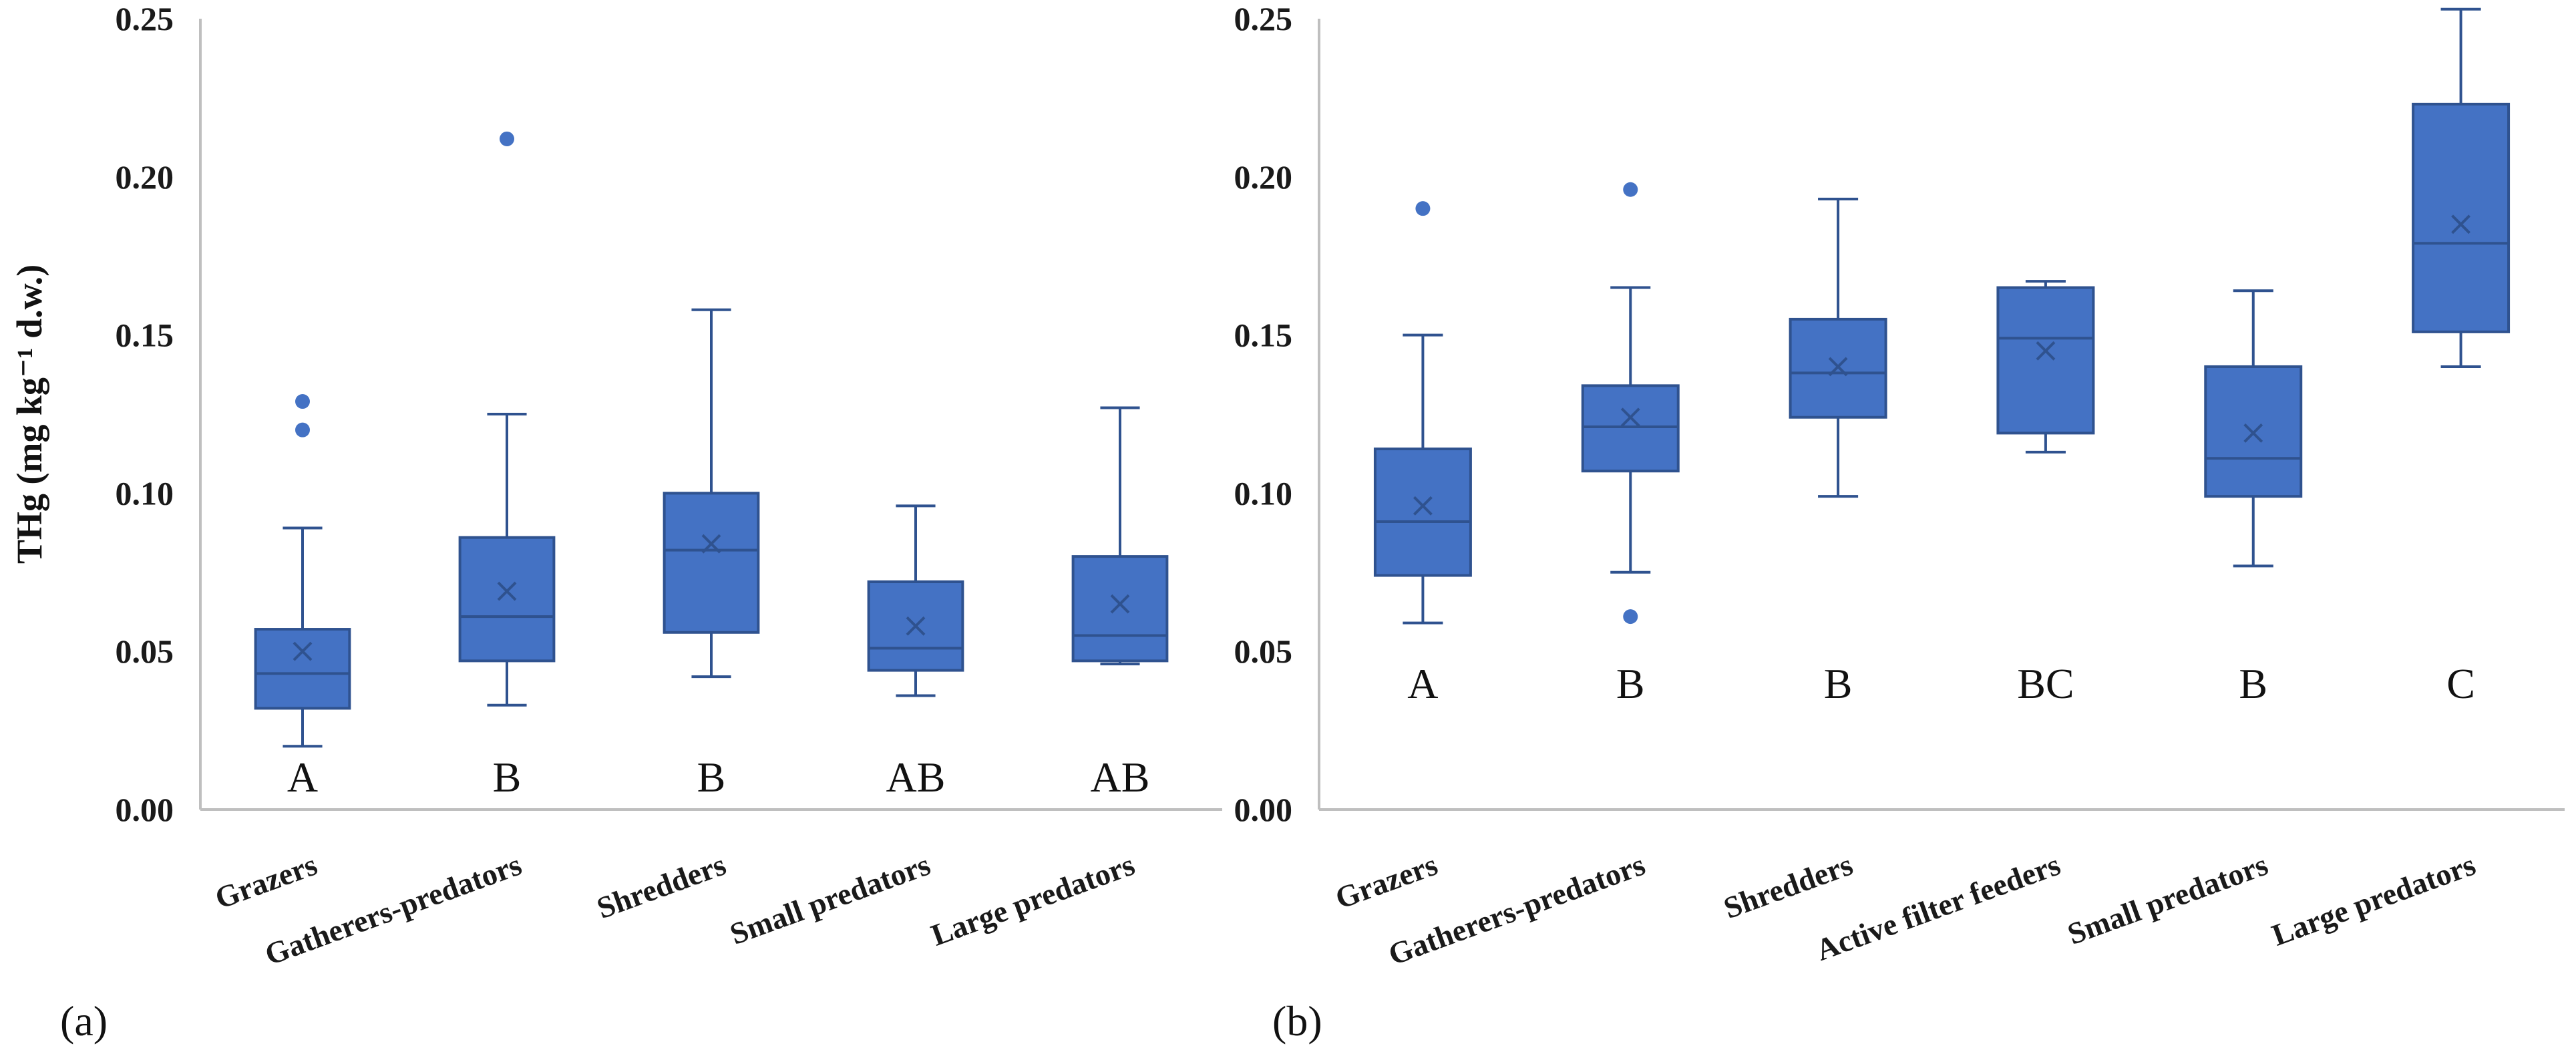 The image size is (2576, 1058). What do you see at coordinates (2046, 683) in the screenshot?
I see `group-letter: BC` at bounding box center [2046, 683].